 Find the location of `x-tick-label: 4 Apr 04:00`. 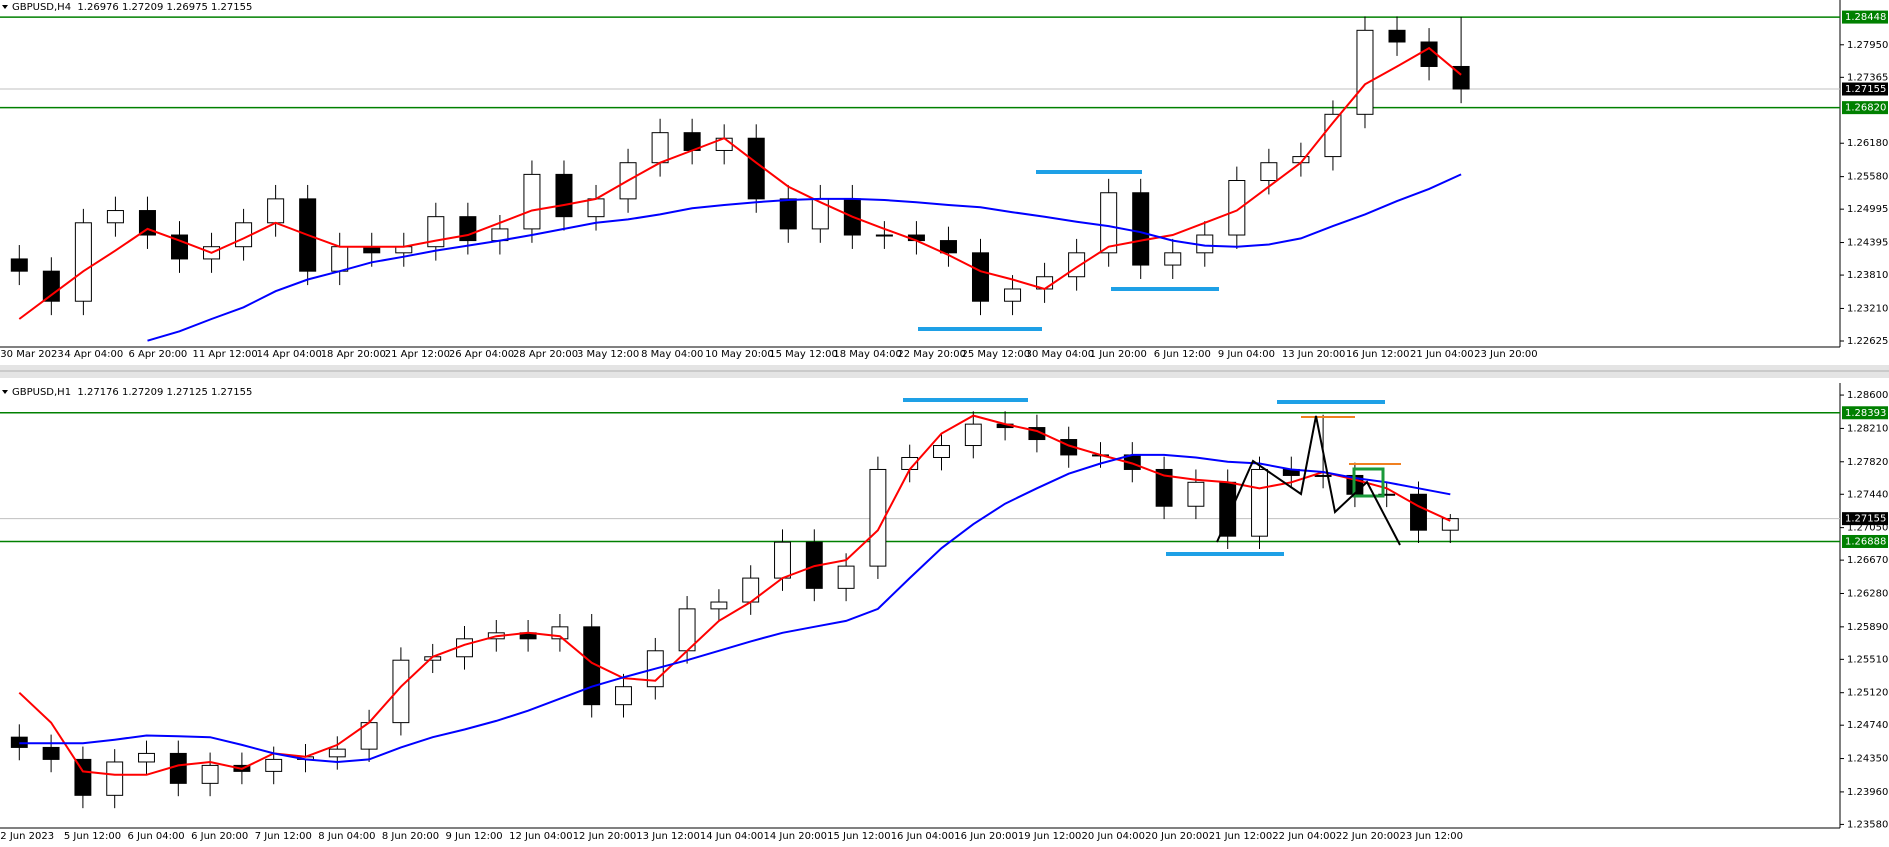

x-tick-label: 4 Apr 04:00 is located at coordinates (93, 354).